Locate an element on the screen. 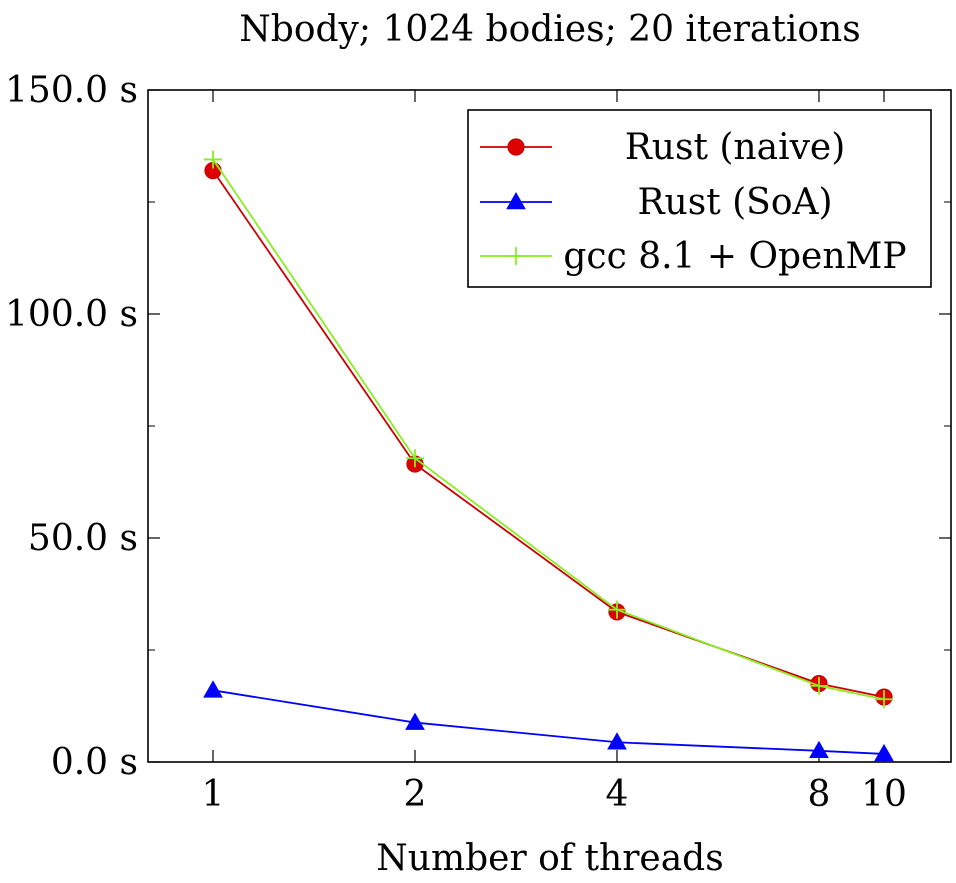 The height and width of the screenshot is (883, 956). legend: Rust (naive) Rust (SoA) gcc 8.1 + OpenMP is located at coordinates (699, 198).